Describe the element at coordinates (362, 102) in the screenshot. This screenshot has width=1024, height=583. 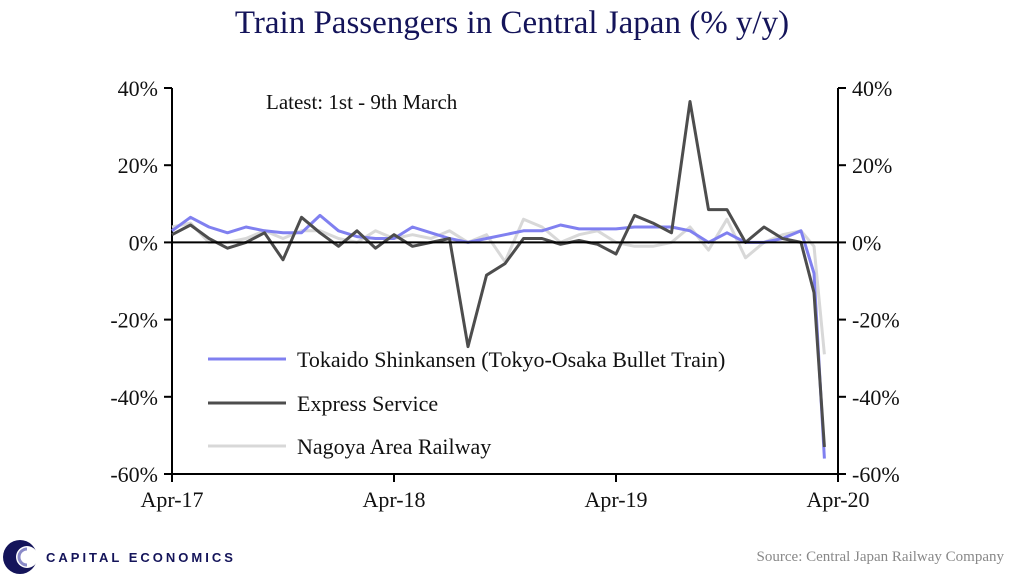
I see `latest-annotation: Latest: 1st - 9th March` at that location.